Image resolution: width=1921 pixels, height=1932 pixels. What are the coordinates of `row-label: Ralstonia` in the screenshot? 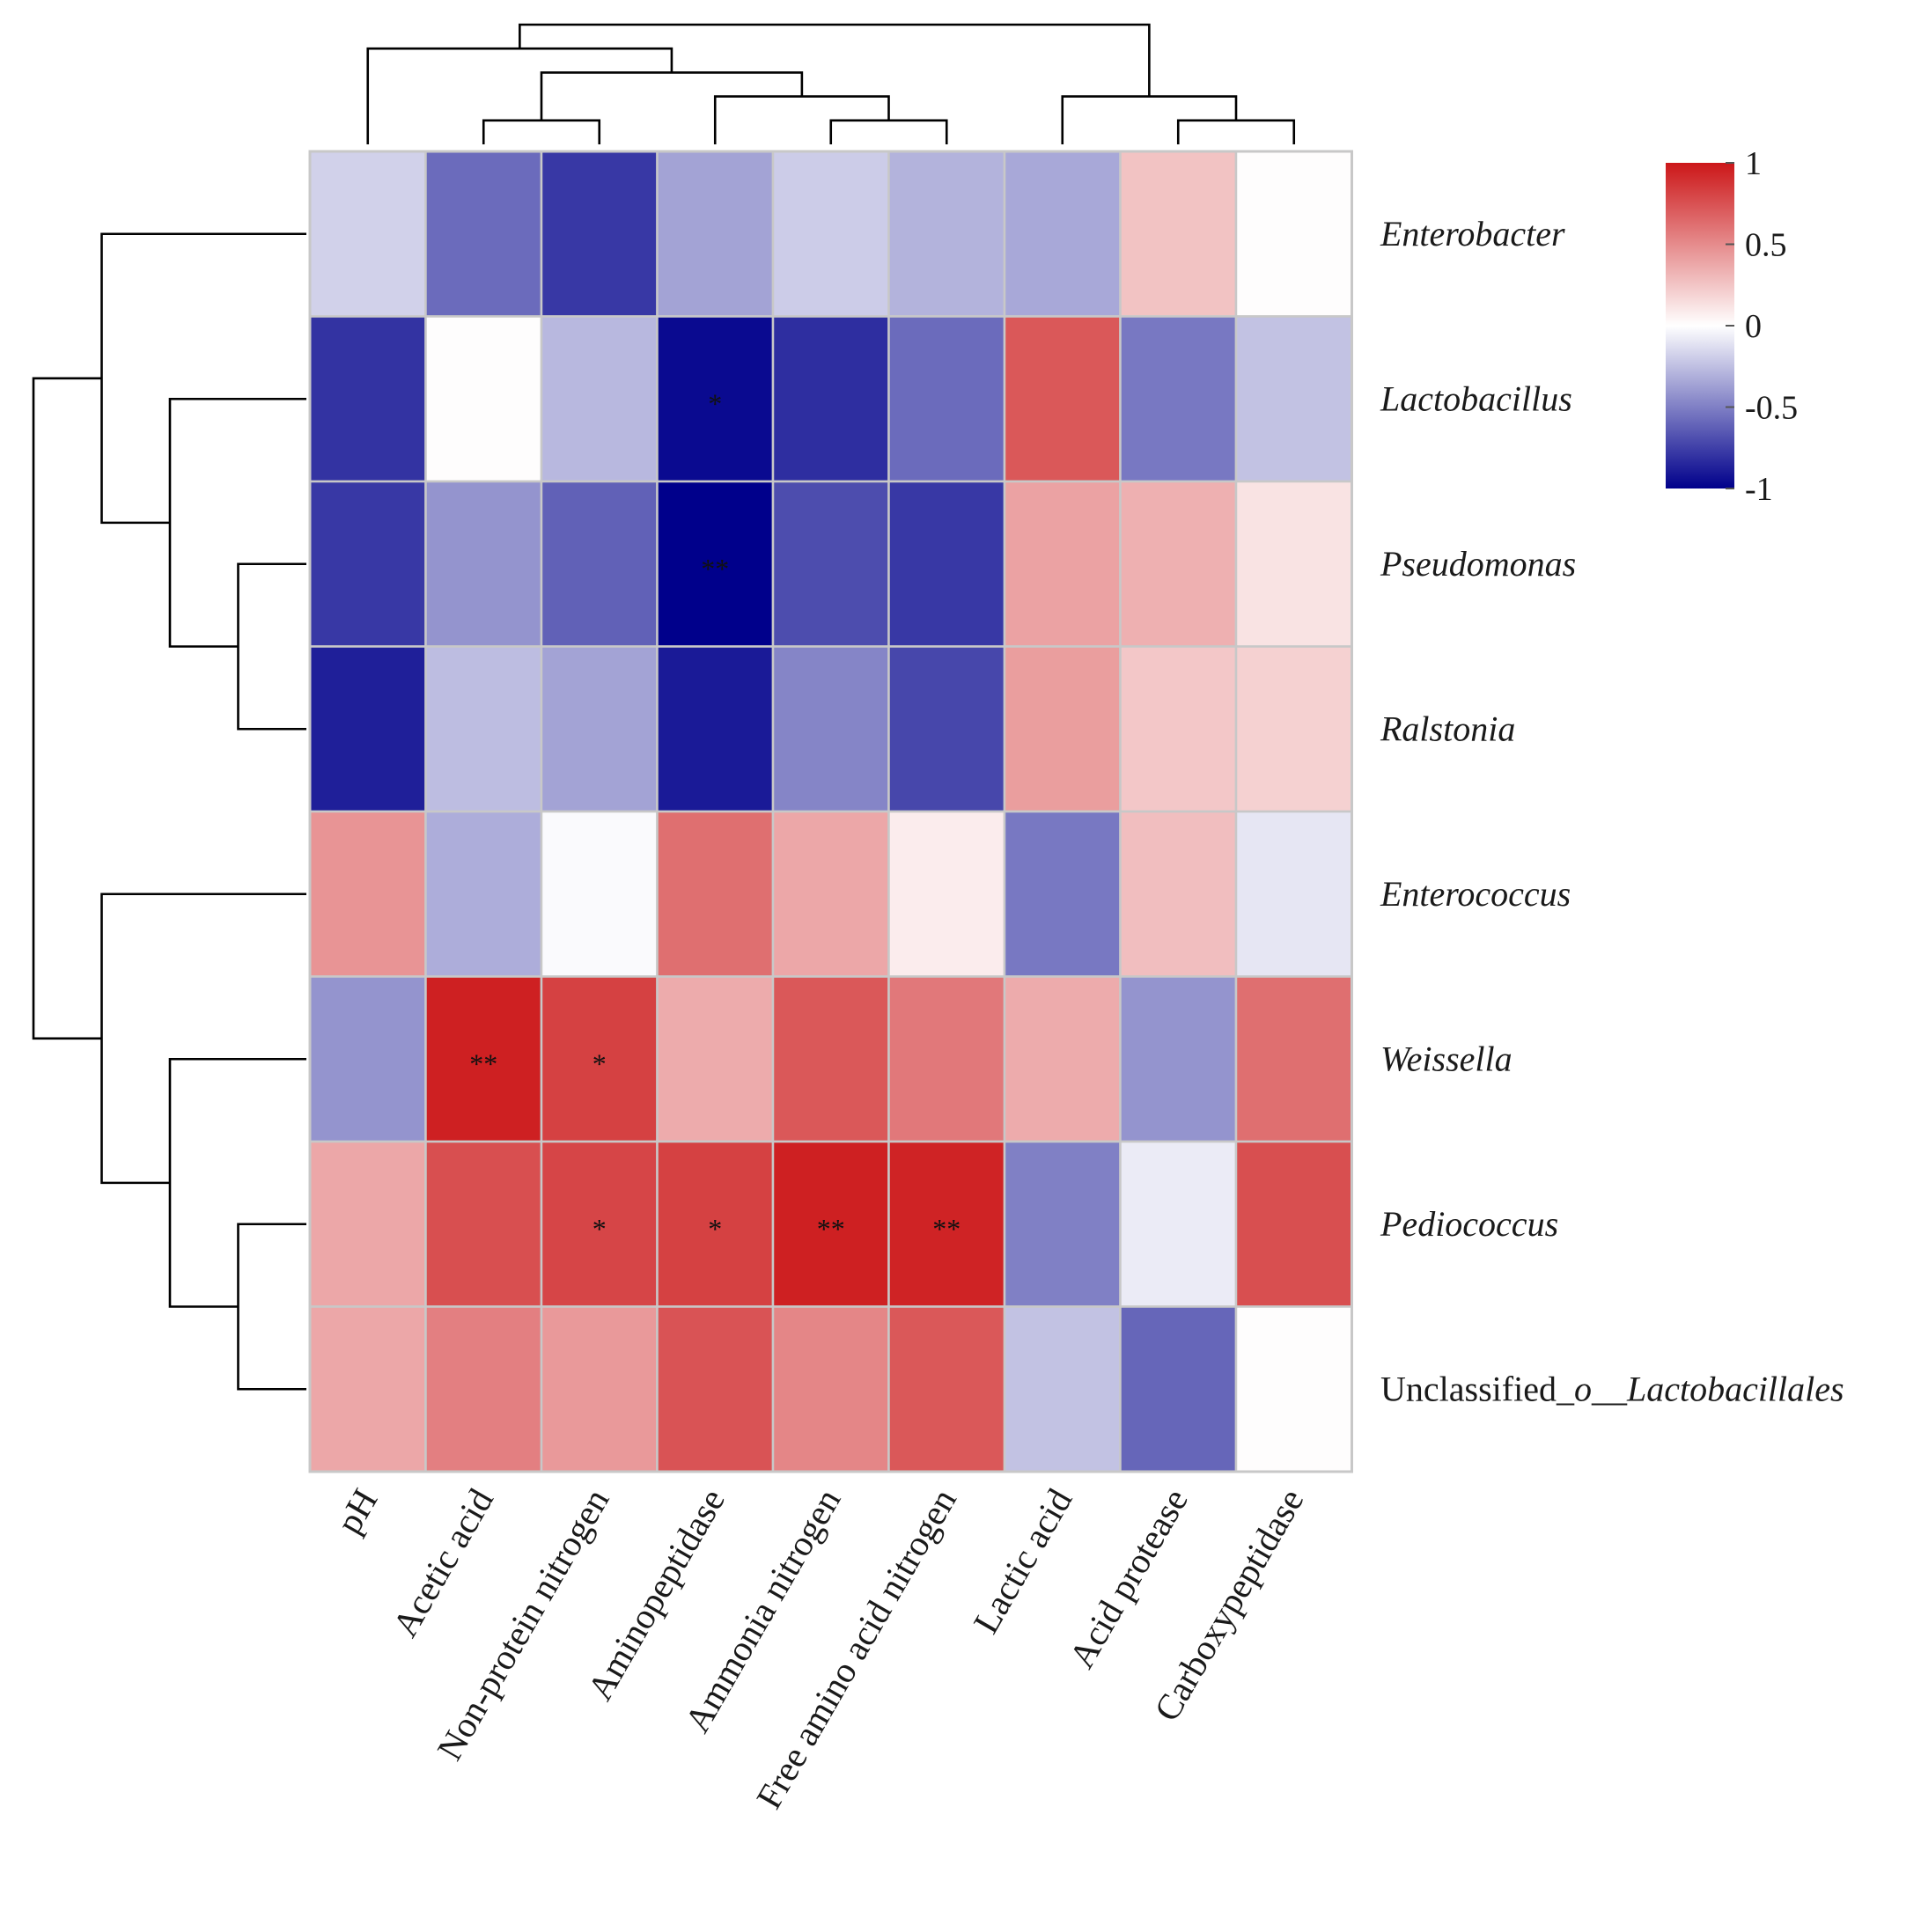 It's located at (1447, 728).